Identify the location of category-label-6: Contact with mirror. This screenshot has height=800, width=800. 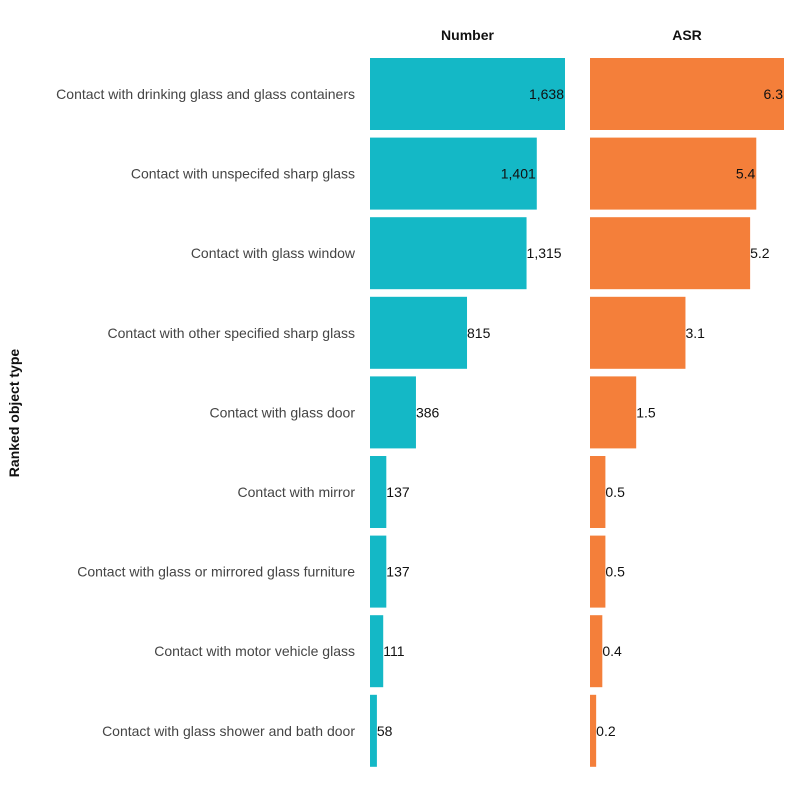
(297, 492).